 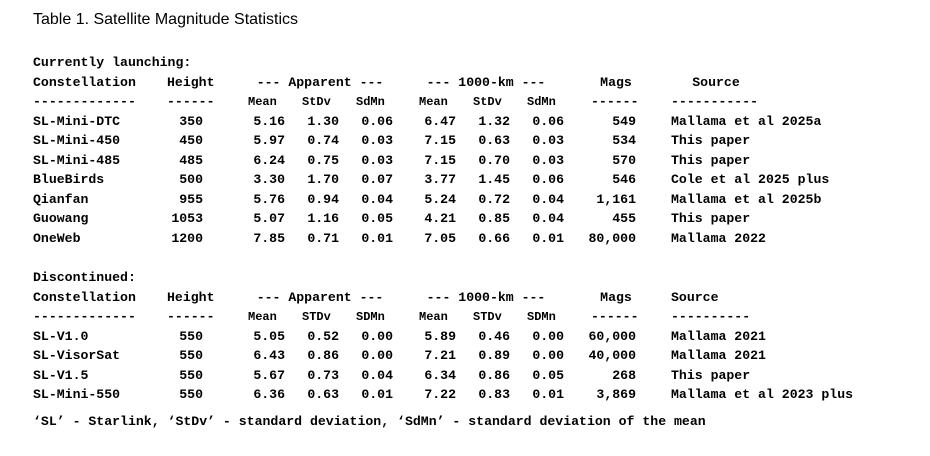 What do you see at coordinates (191, 160) in the screenshot?
I see `cell-height: 485` at bounding box center [191, 160].